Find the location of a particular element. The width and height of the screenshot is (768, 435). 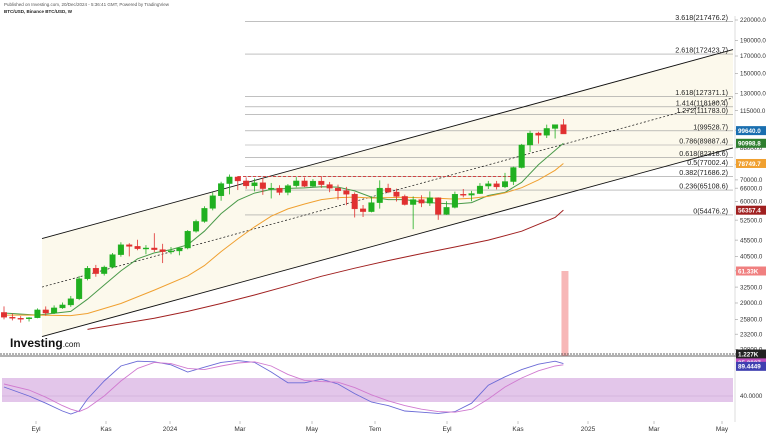

price-badge: 78749.7 is located at coordinates (751, 163).